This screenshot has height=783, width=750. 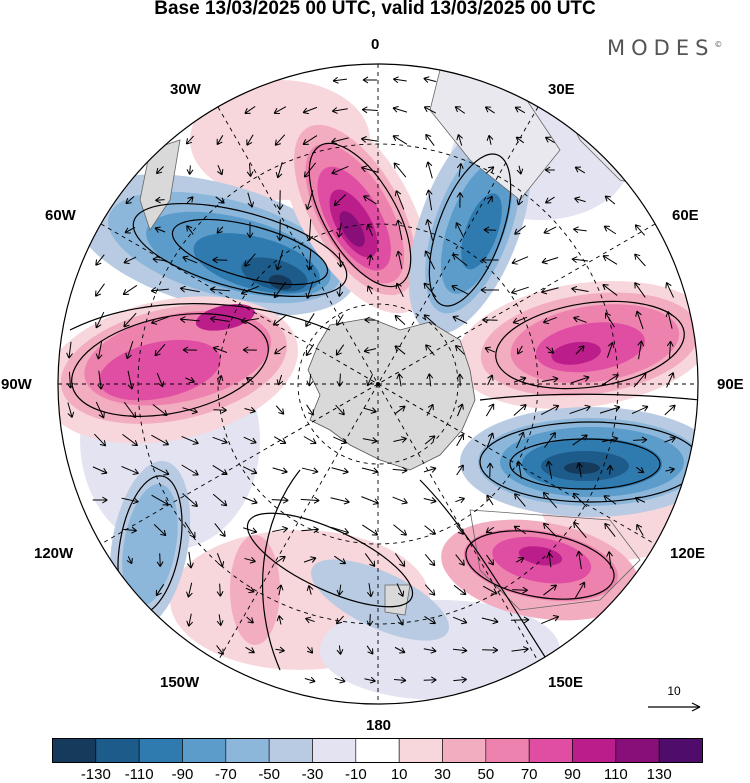 What do you see at coordinates (529, 774) in the screenshot?
I see `colorbar-tick-label: 70` at bounding box center [529, 774].